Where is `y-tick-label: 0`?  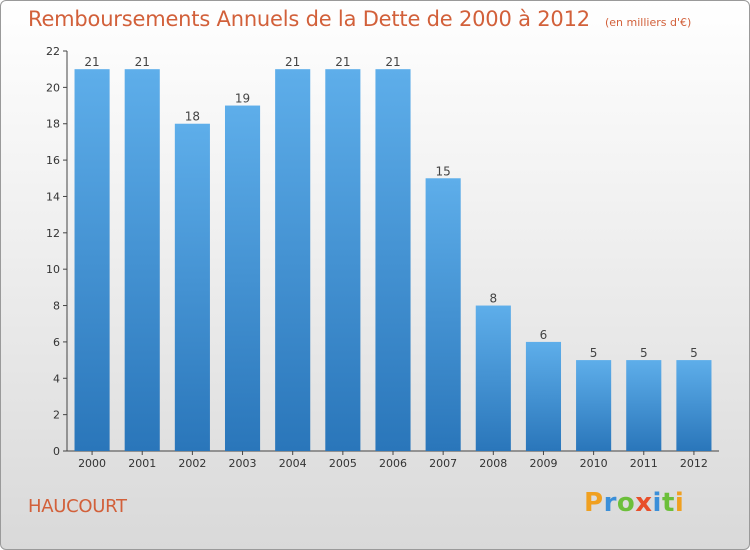
y-tick-label: 0 is located at coordinates (56, 451).